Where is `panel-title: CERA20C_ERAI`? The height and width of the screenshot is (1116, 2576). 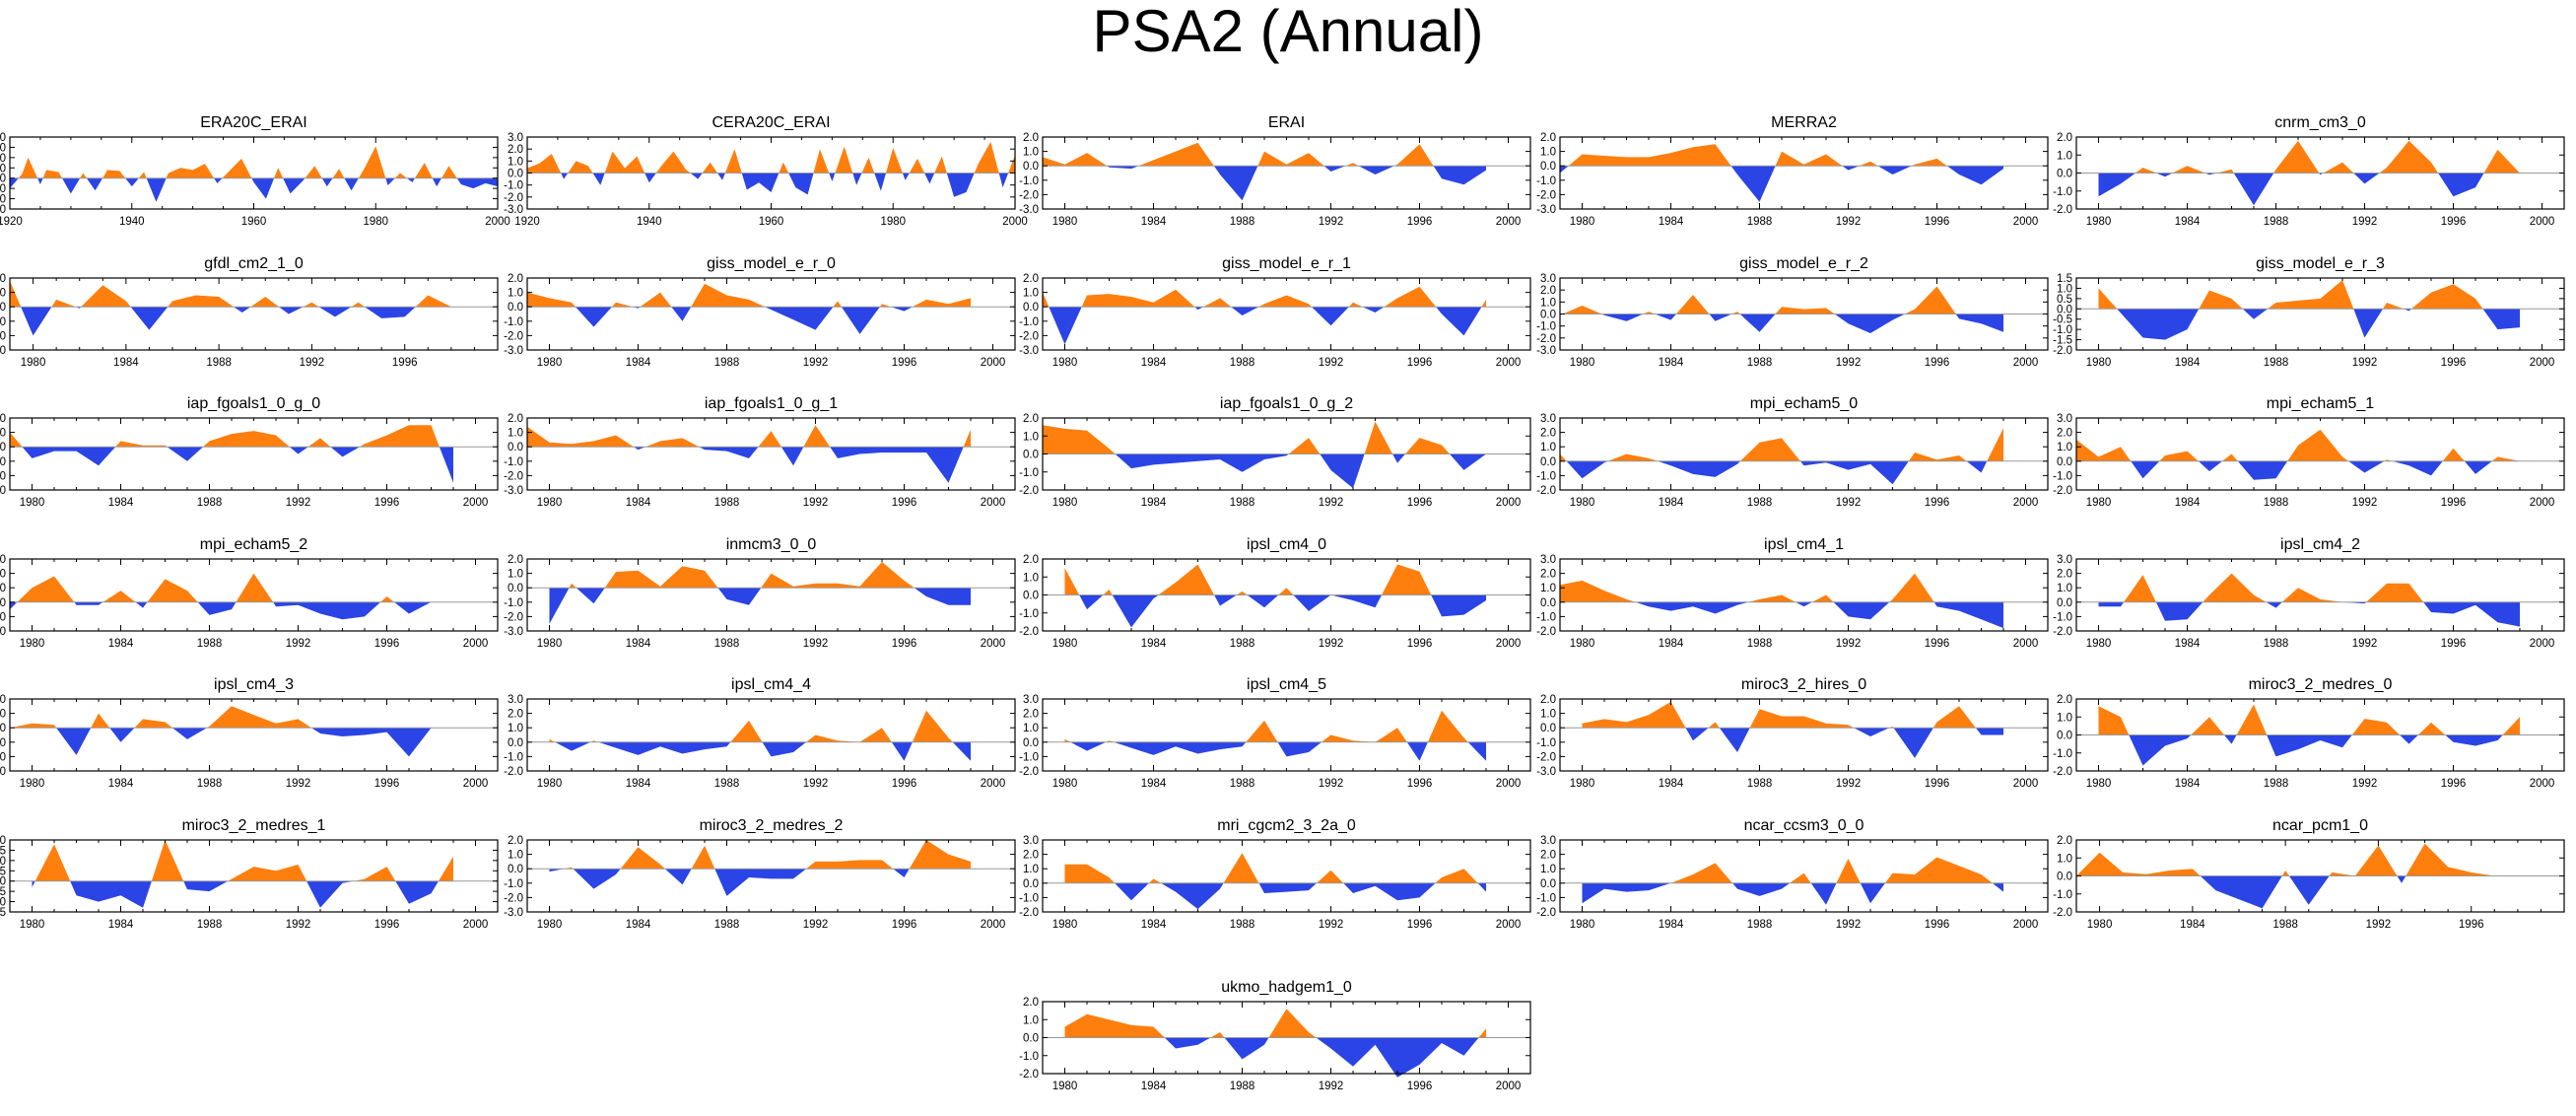 panel-title: CERA20C_ERAI is located at coordinates (771, 122).